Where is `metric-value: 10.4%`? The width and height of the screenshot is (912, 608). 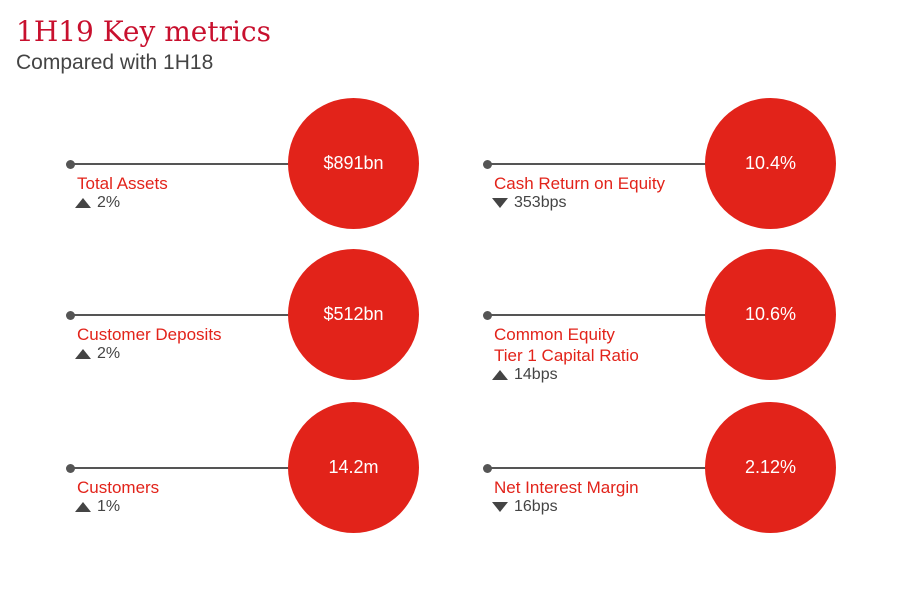
metric-value: 10.4% is located at coordinates (770, 163).